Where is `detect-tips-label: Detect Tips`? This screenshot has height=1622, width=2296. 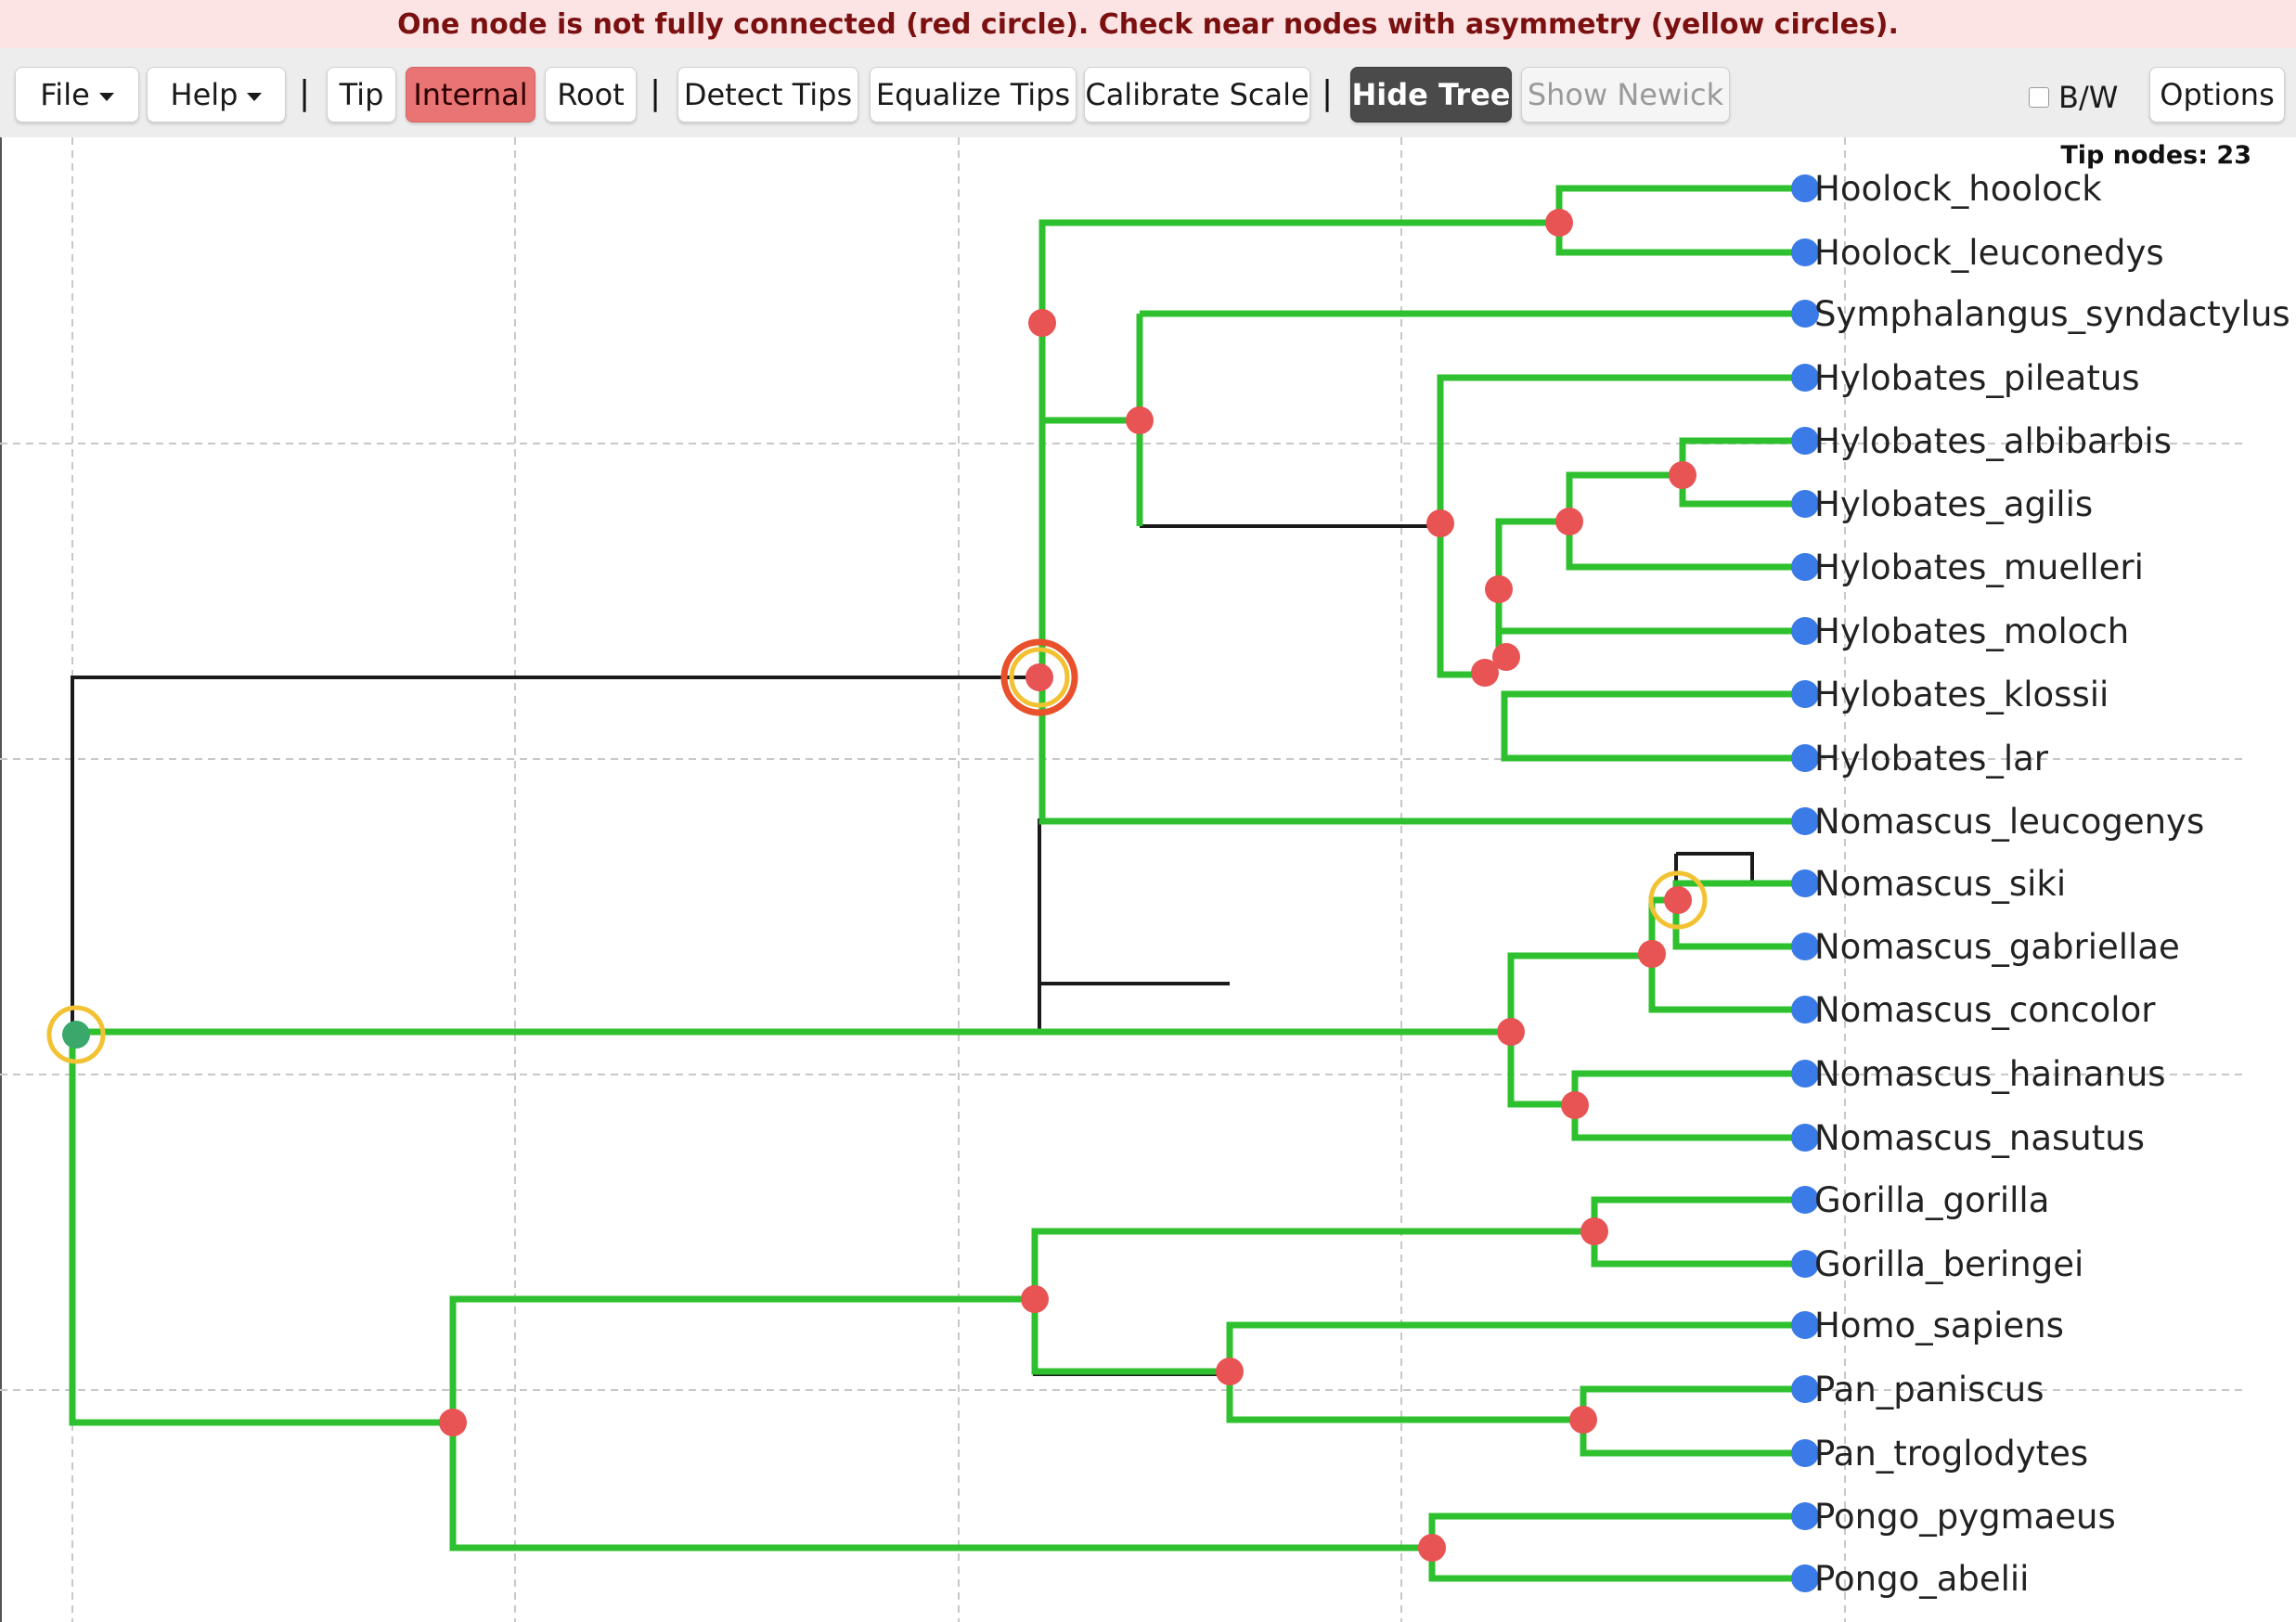
detect-tips-label: Detect Tips is located at coordinates (768, 94).